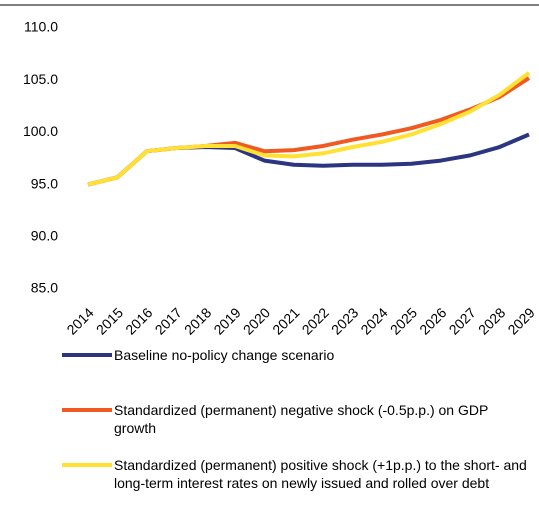  I want to click on x-tick-label: 2020, so click(256, 320).